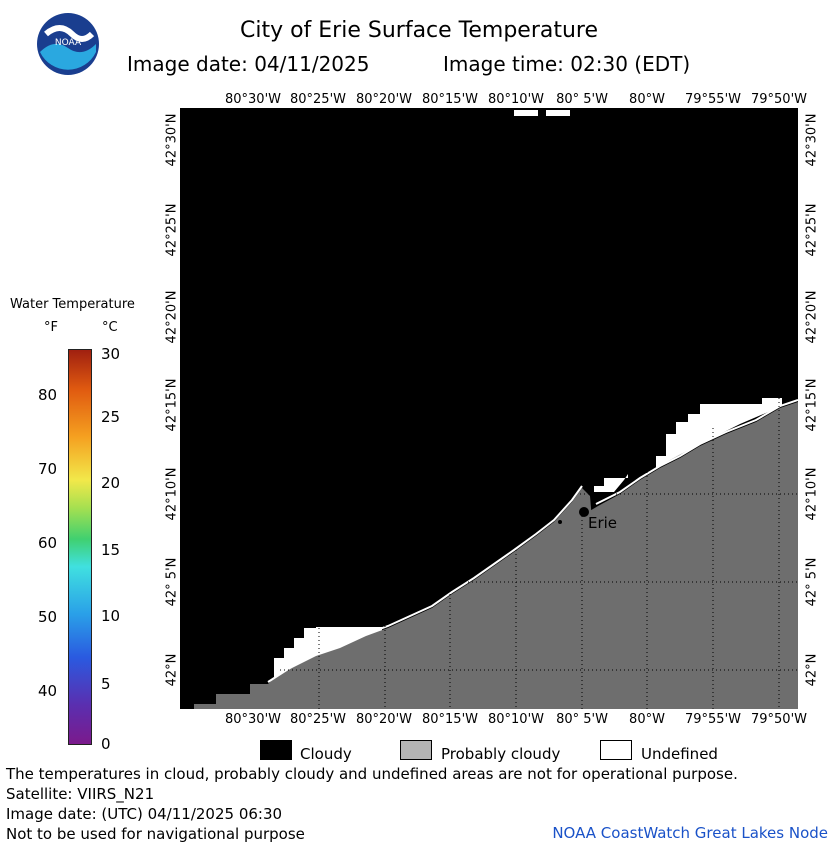  Describe the element at coordinates (812, 494) in the screenshot. I see `lat-label-right: 42°10'N` at that location.